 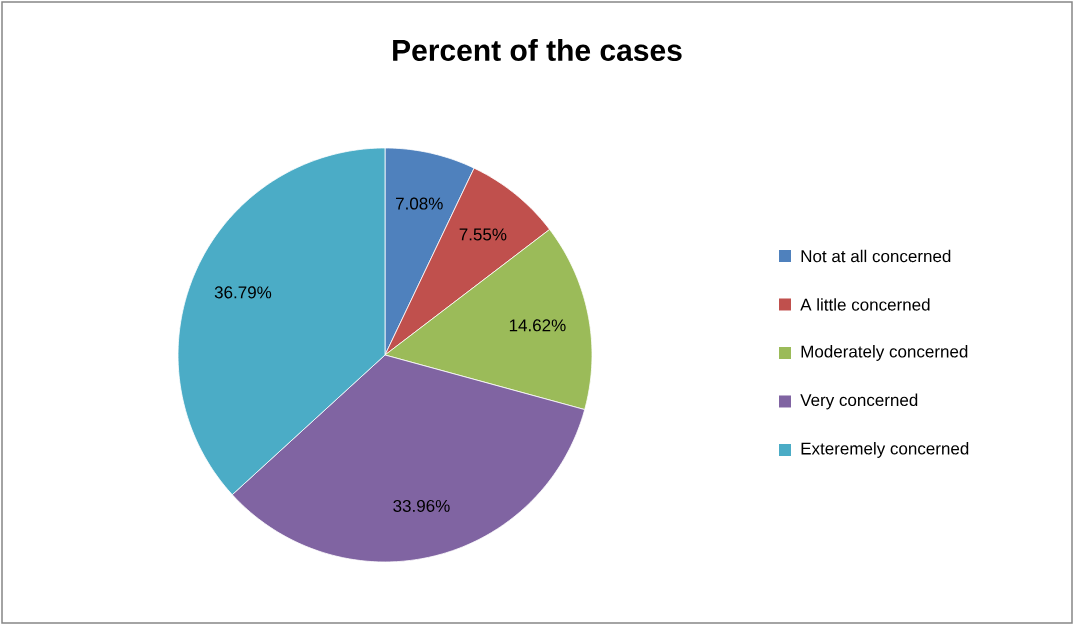 What do you see at coordinates (483, 234) in the screenshot?
I see `data-label: 7.55%` at bounding box center [483, 234].